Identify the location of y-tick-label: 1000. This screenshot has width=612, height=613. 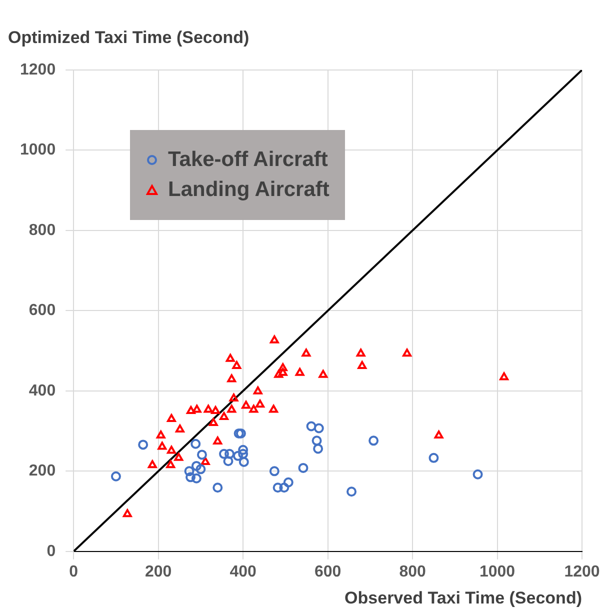
(38, 150).